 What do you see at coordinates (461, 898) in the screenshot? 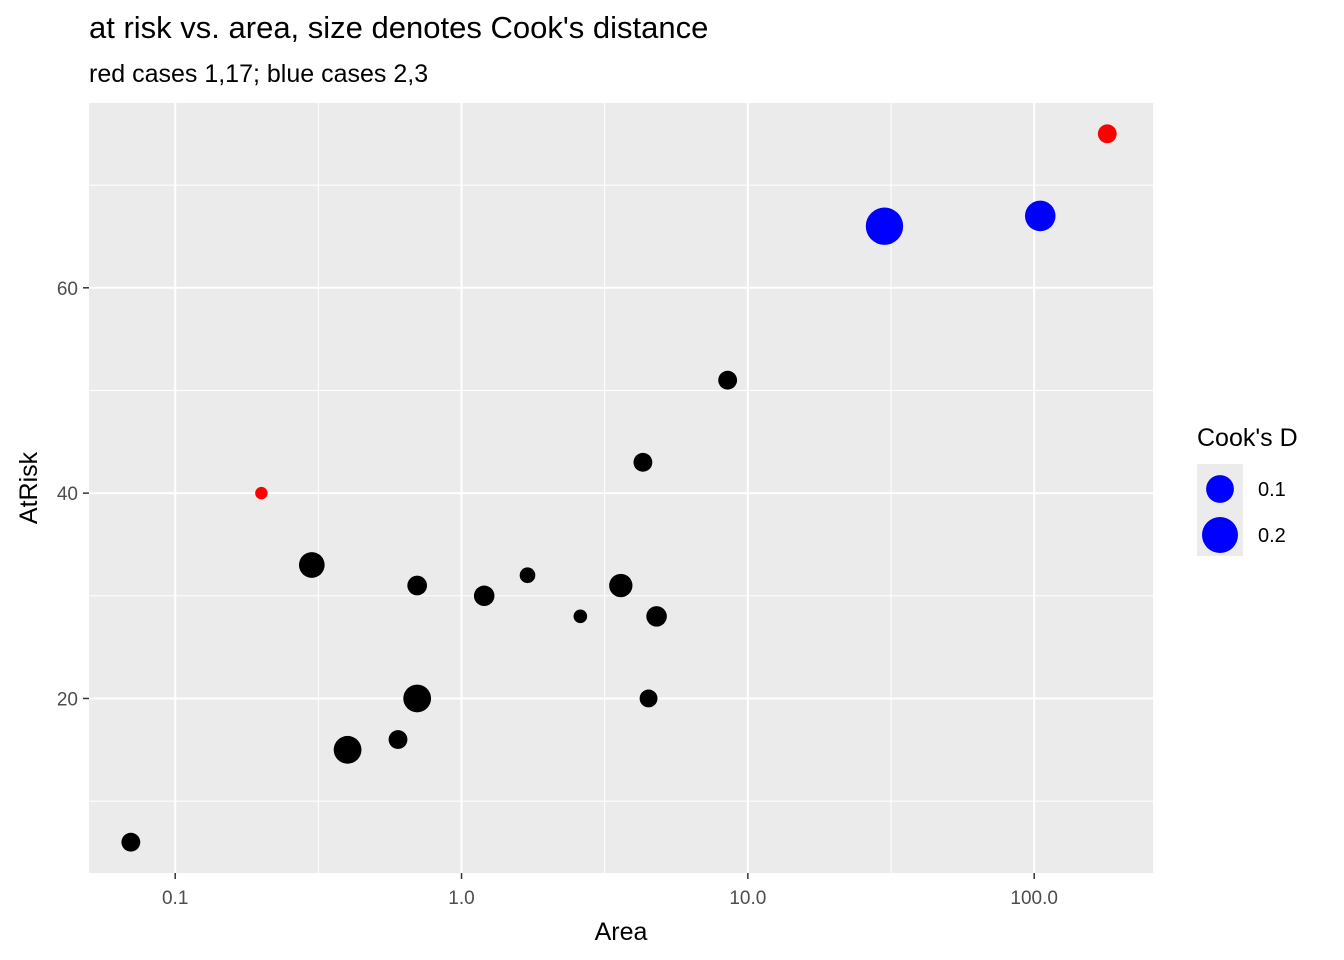
I see `x-tick-label: 1.0` at bounding box center [461, 898].